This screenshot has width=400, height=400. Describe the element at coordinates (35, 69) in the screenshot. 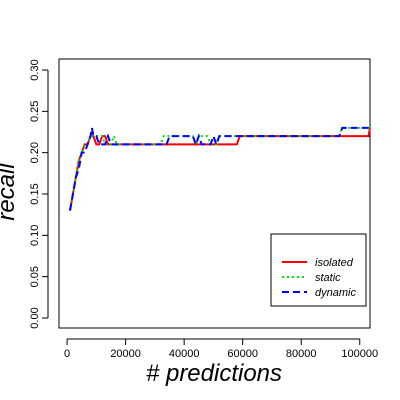

I see `y-tick-label: 0.30` at that location.